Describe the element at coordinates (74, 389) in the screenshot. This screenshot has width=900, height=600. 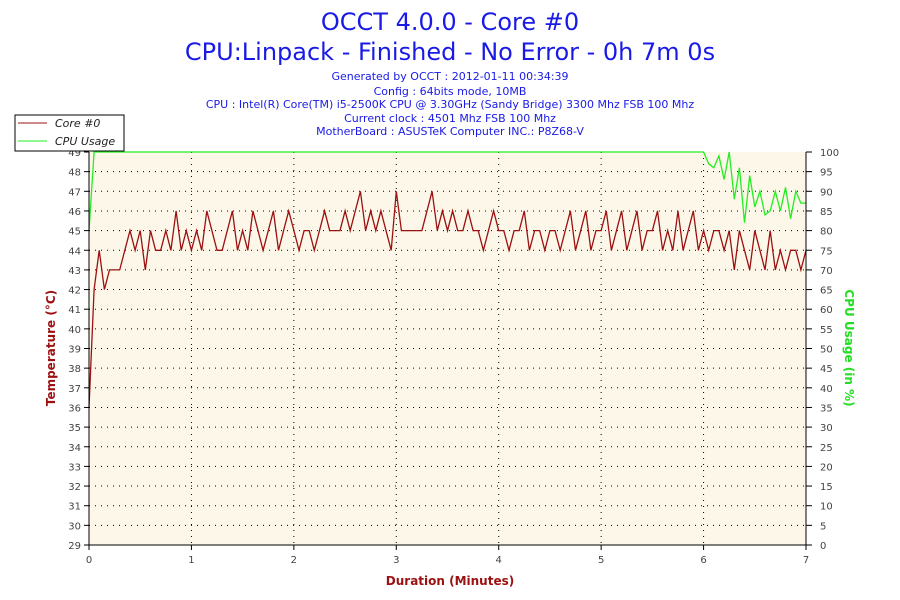
I see `y-tick-label: 37` at that location.